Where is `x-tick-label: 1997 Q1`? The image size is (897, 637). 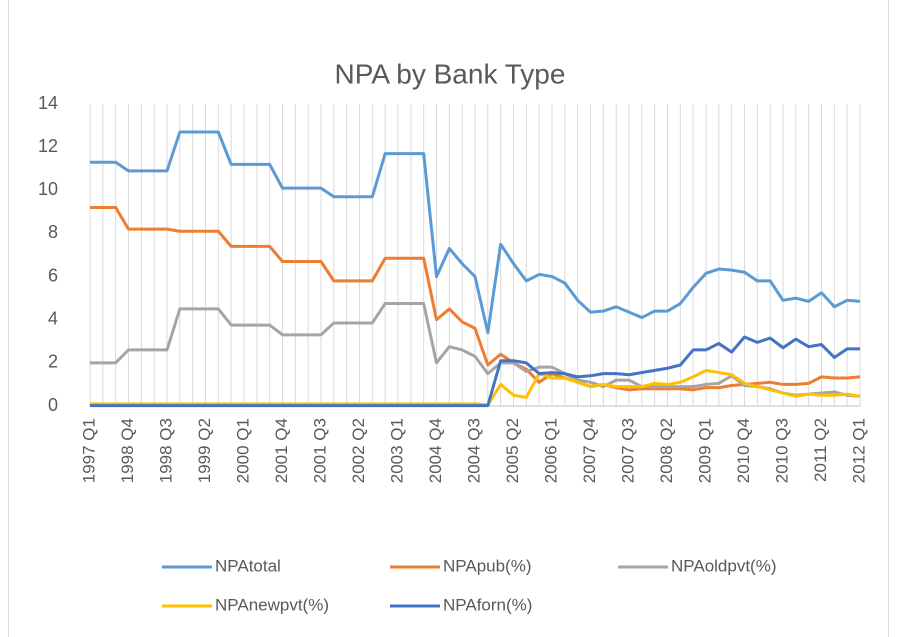 x-tick-label: 1997 Q1 is located at coordinates (88, 450).